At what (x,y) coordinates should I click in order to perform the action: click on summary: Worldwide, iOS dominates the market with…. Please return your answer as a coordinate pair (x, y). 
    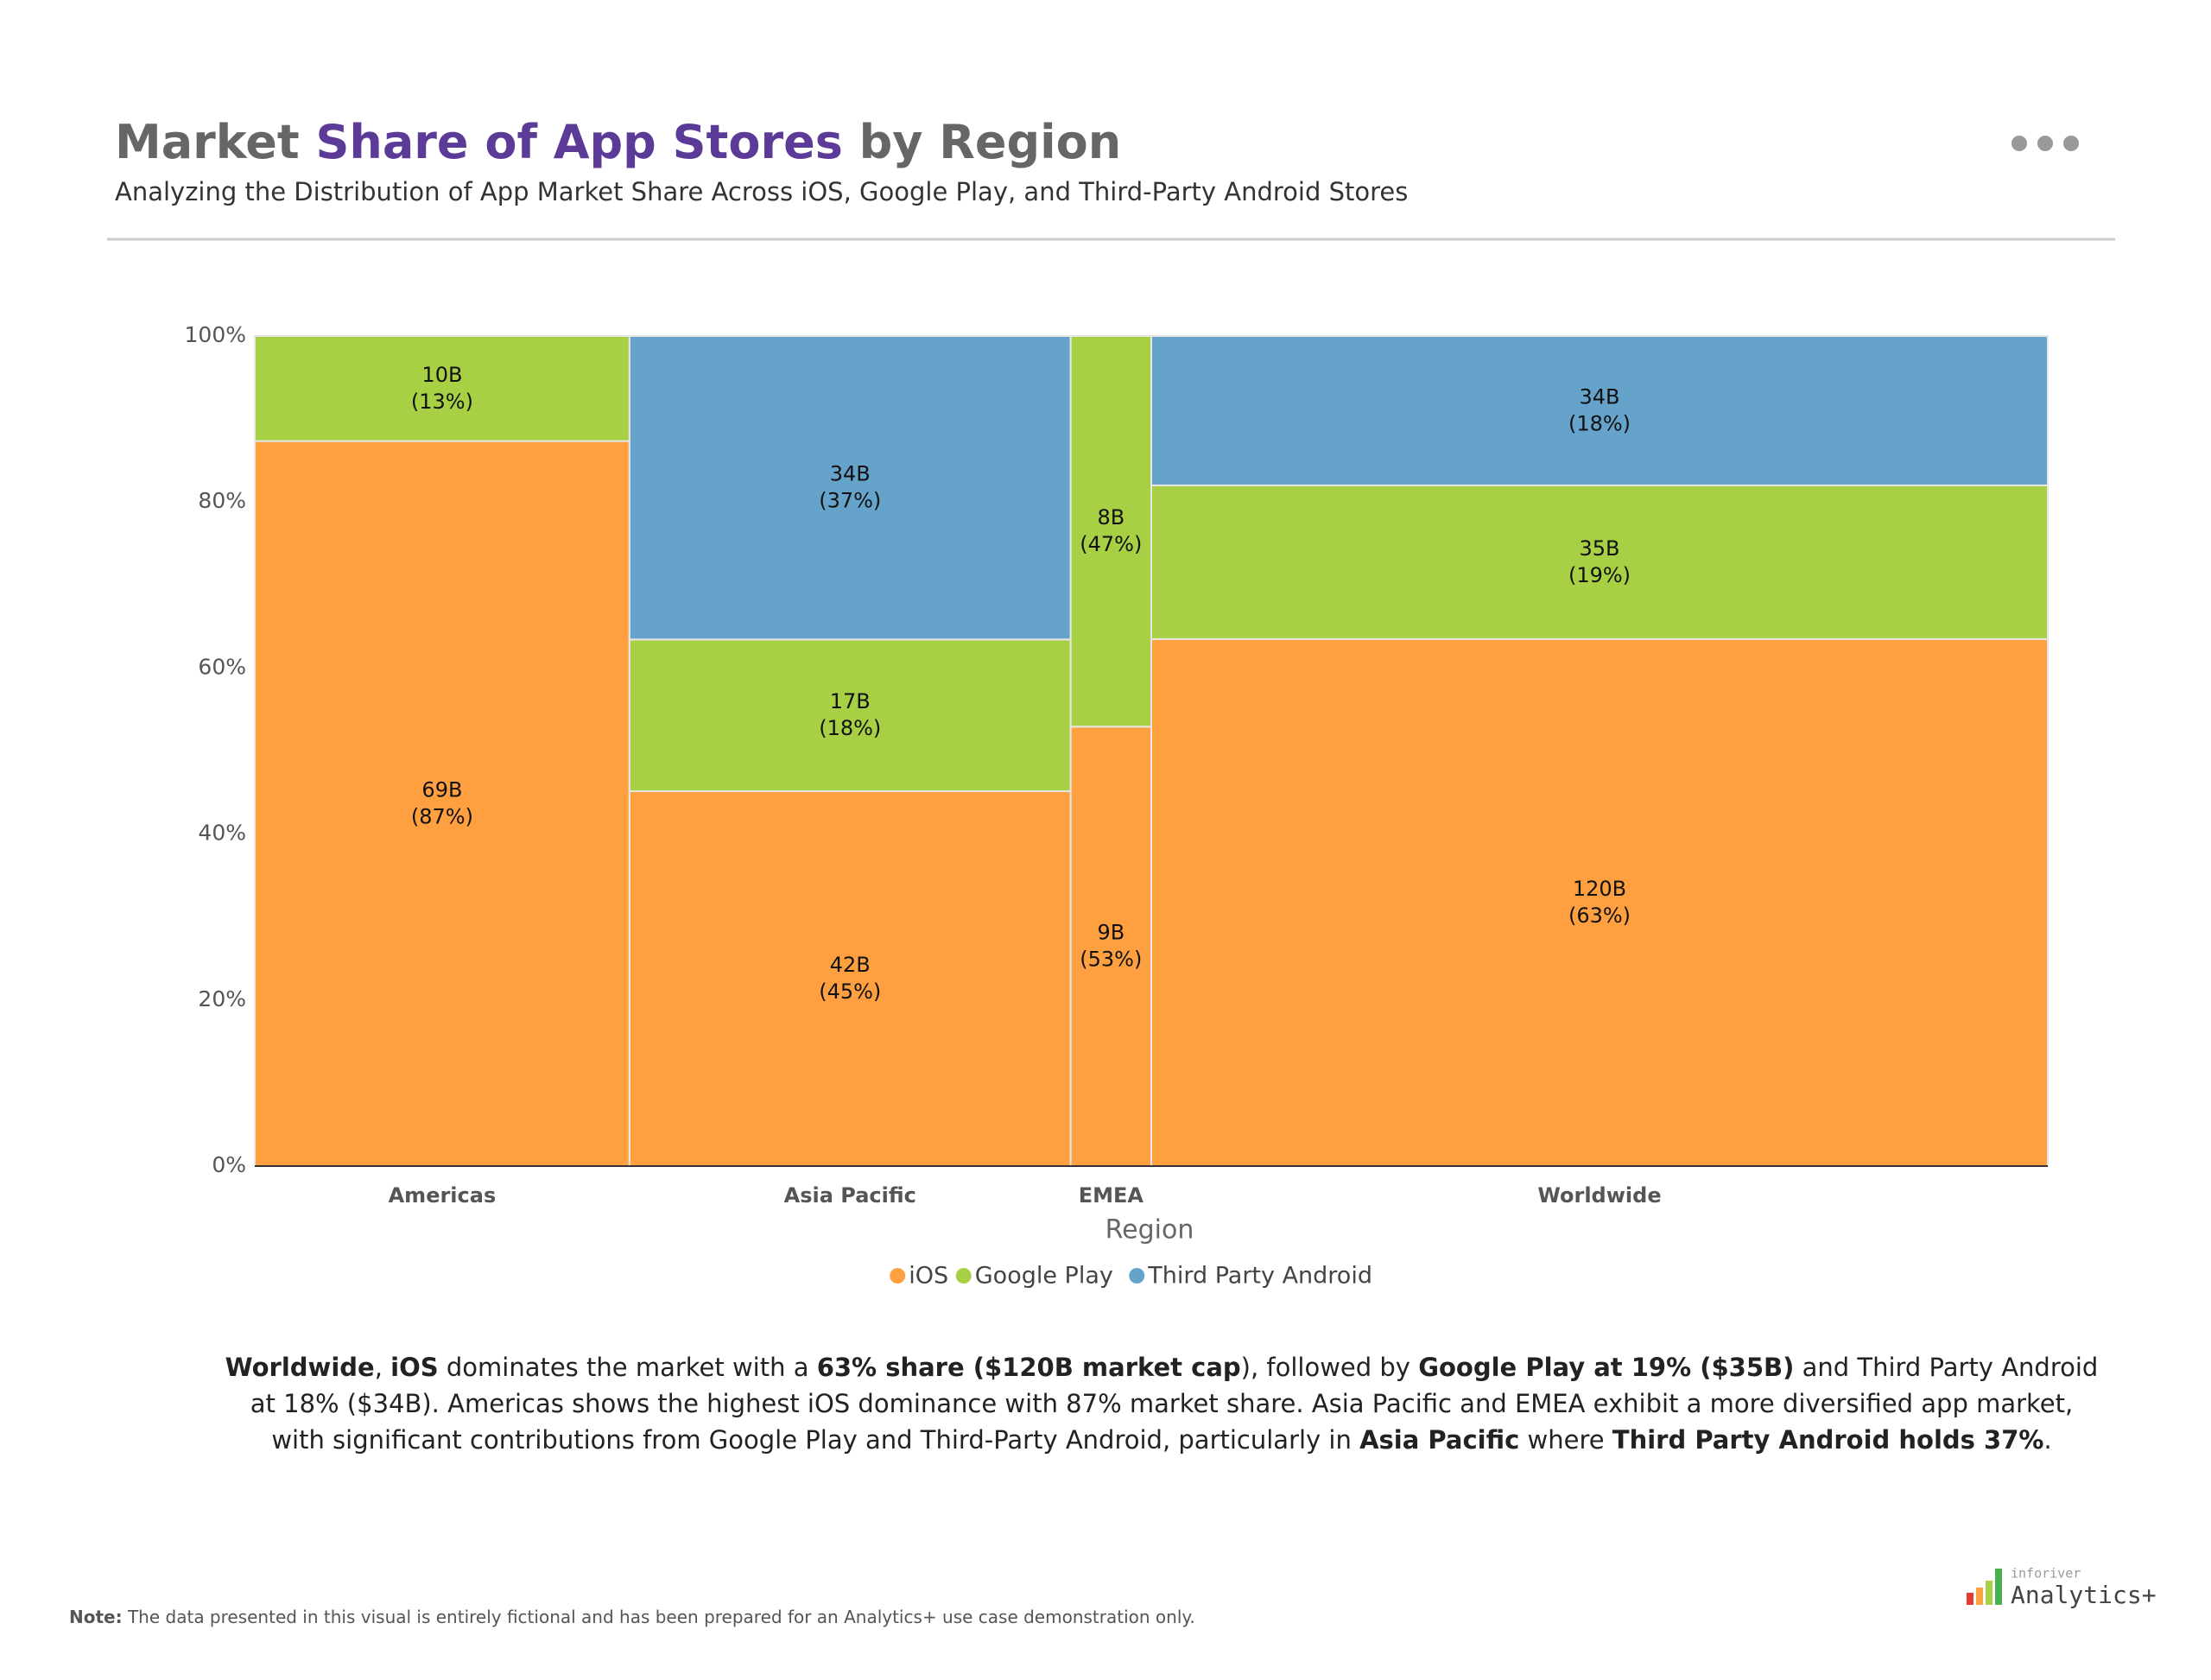
    Looking at the image, I should click on (1162, 1403).